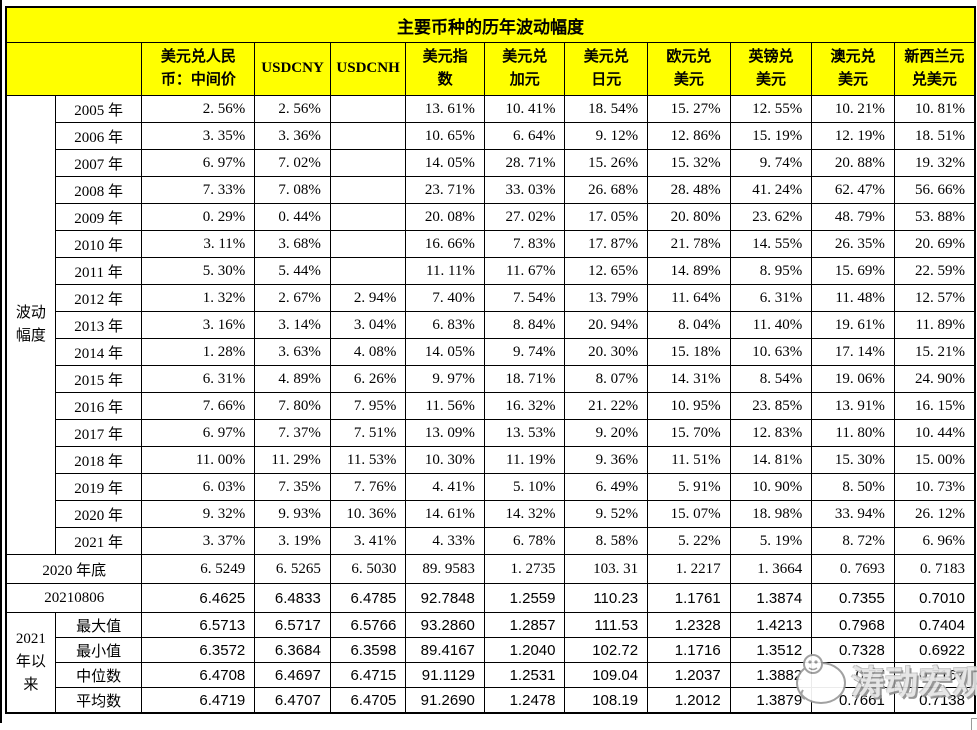 The height and width of the screenshot is (730, 977). Describe the element at coordinates (606, 325) in the screenshot. I see `value-cell: 20. 94%` at that location.